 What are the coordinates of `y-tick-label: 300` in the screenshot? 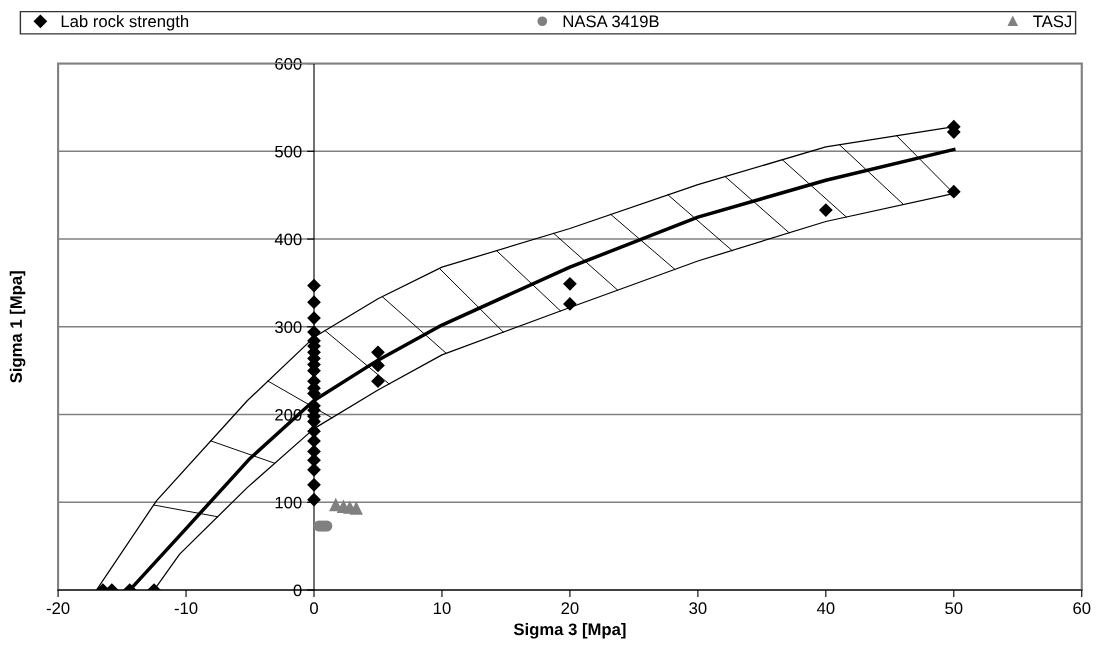 It's located at (288, 327).